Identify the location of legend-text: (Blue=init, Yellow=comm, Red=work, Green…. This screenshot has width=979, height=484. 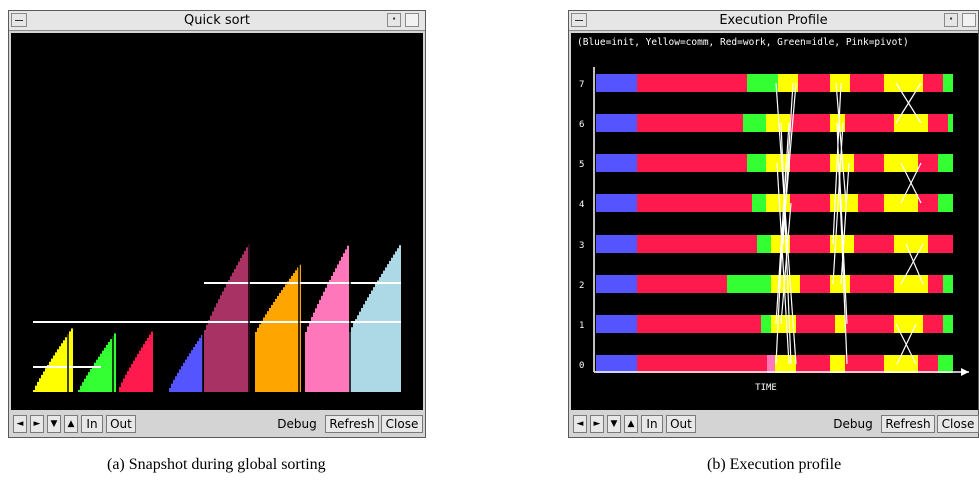
(743, 42).